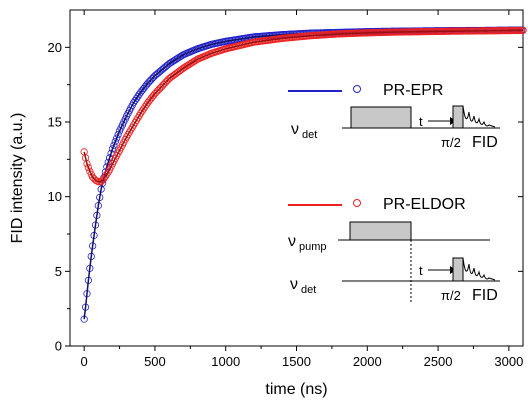  I want to click on pi-half-label: π/2, so click(451, 142).